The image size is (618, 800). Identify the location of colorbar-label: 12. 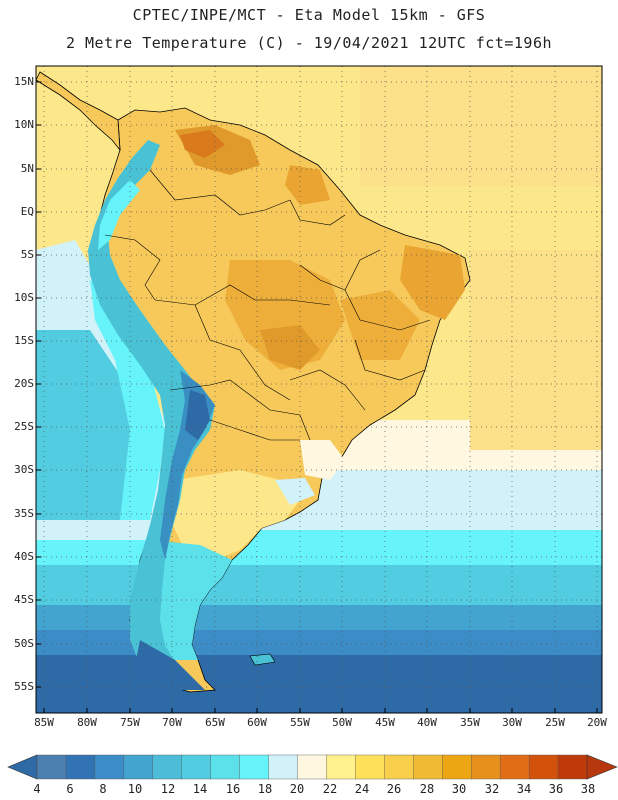
(168, 789).